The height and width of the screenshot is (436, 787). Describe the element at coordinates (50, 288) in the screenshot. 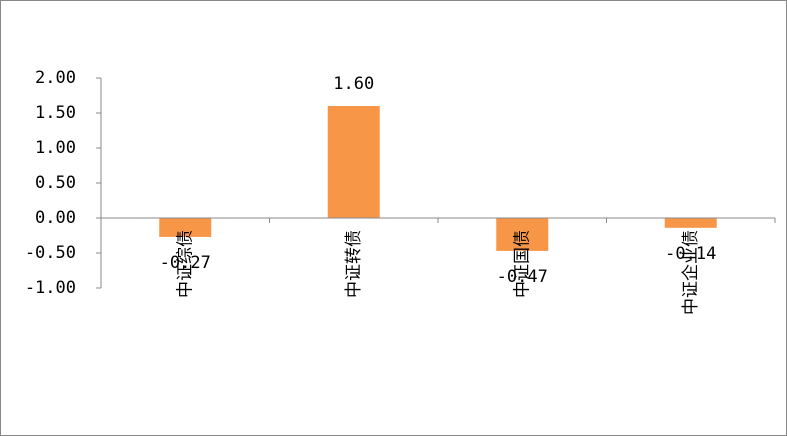

I see `y-tick-label: -1.00` at that location.